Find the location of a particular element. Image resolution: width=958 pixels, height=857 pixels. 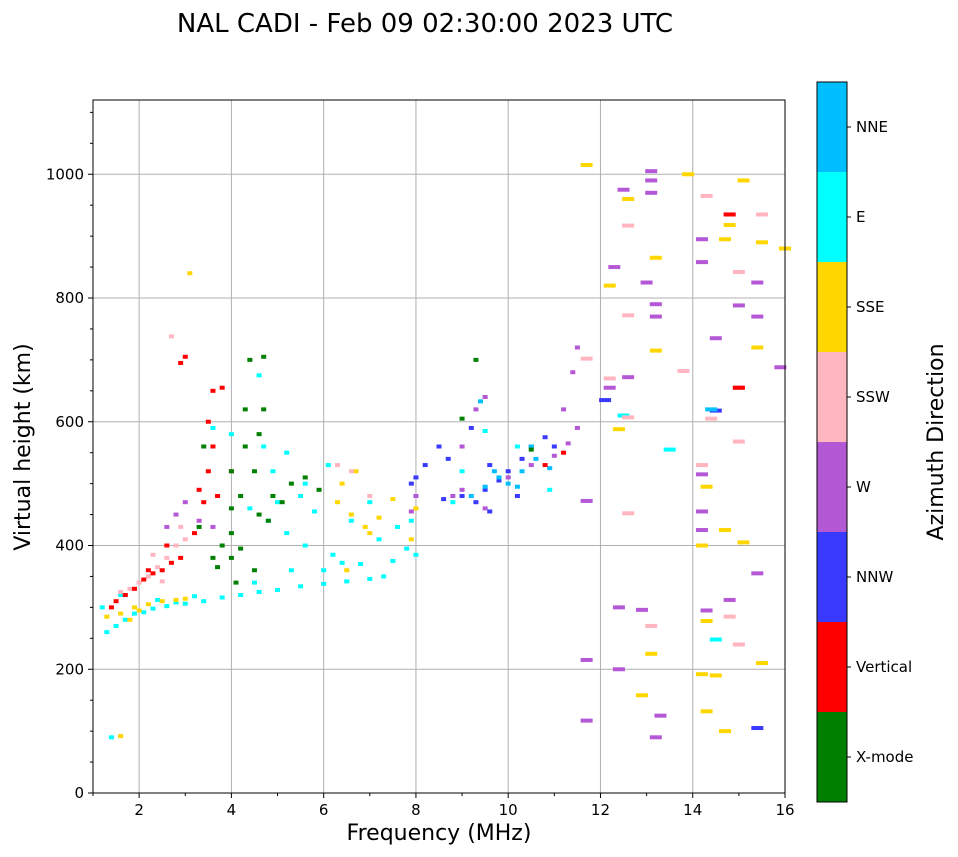

x-axis-label: Frequency (MHz) is located at coordinates (439, 833).